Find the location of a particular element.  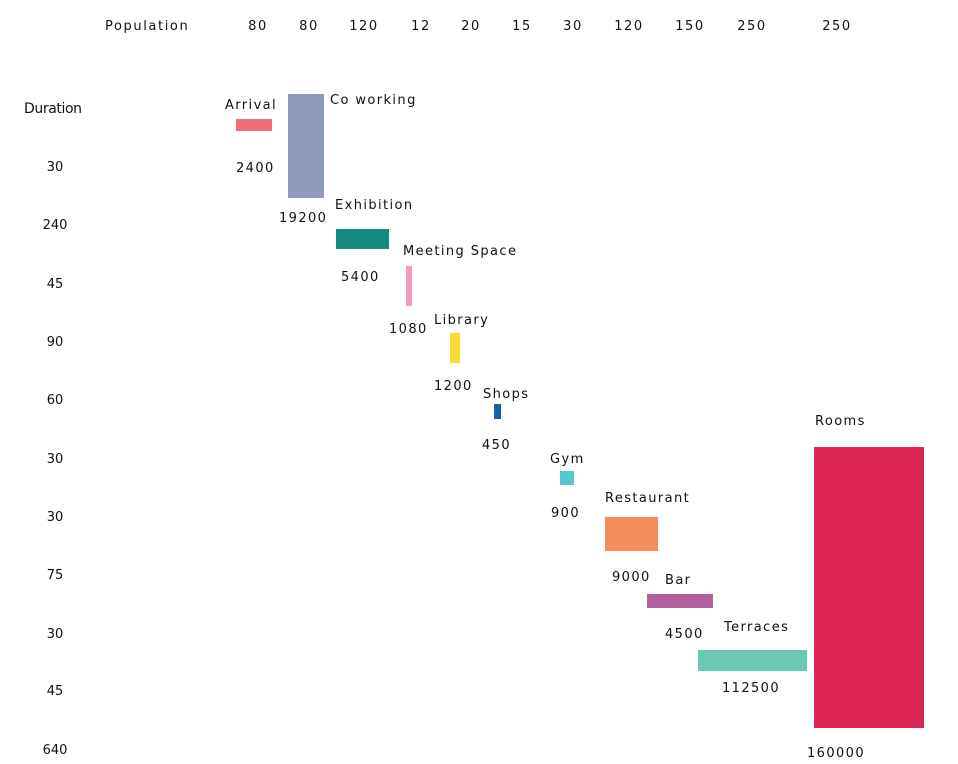

population-label-co-working: 80 is located at coordinates (309, 26).